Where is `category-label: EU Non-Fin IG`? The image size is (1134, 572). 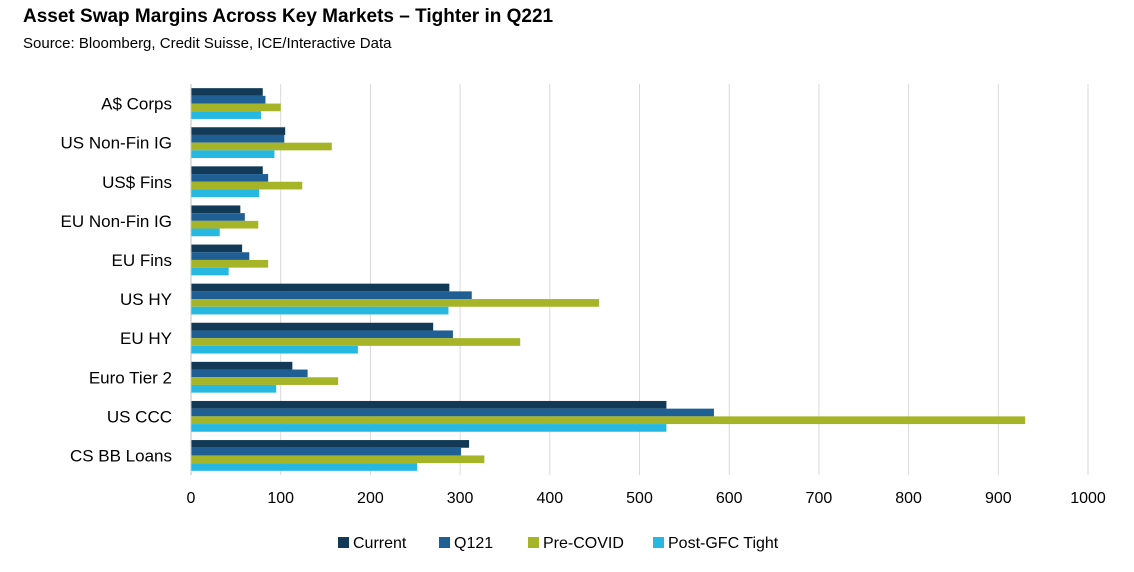
category-label: EU Non-Fin IG is located at coordinates (116, 221).